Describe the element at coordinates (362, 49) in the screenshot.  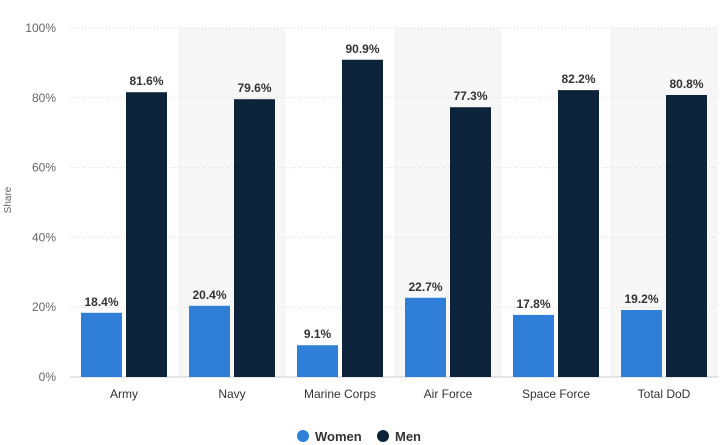
I see `data-label: 90.9%` at that location.